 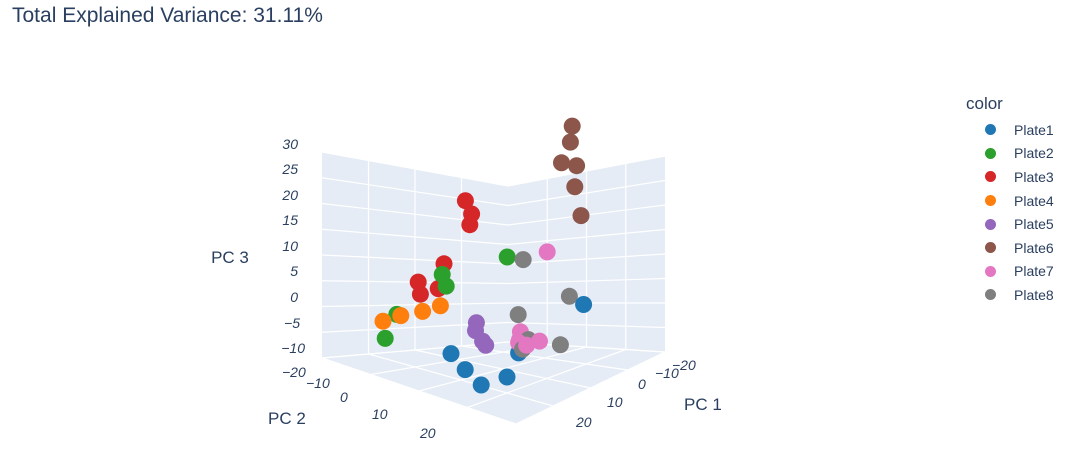 What do you see at coordinates (483, 255) in the screenshot?
I see `data-points` at bounding box center [483, 255].